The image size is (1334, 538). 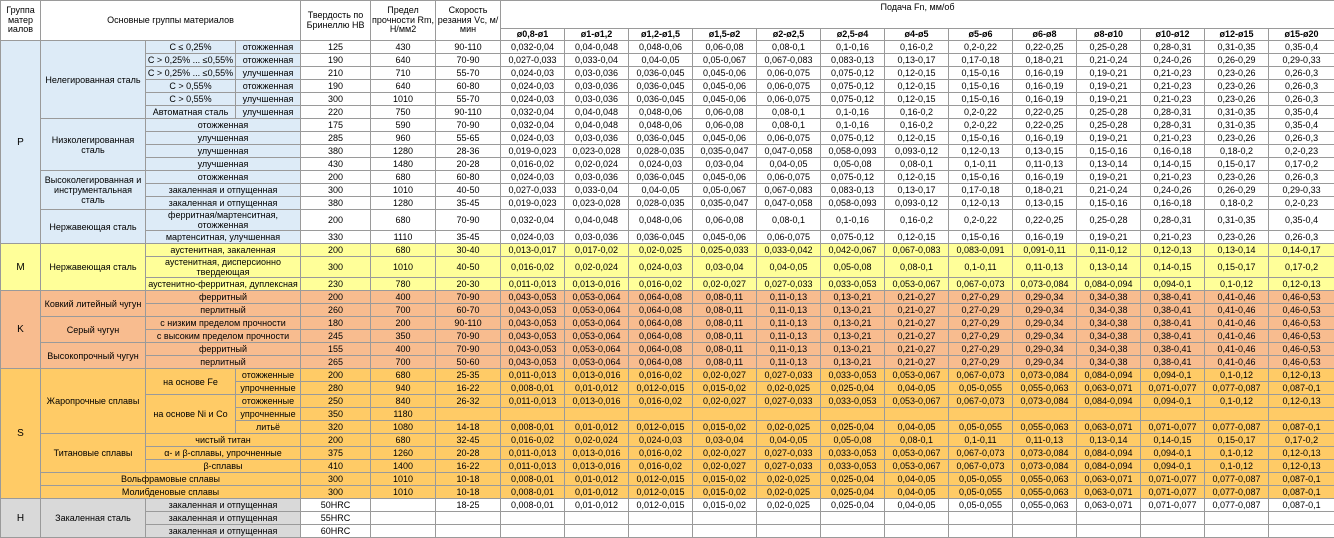 What do you see at coordinates (533, 60) in the screenshot?
I see `feed-value: 0,027-0,033` at bounding box center [533, 60].